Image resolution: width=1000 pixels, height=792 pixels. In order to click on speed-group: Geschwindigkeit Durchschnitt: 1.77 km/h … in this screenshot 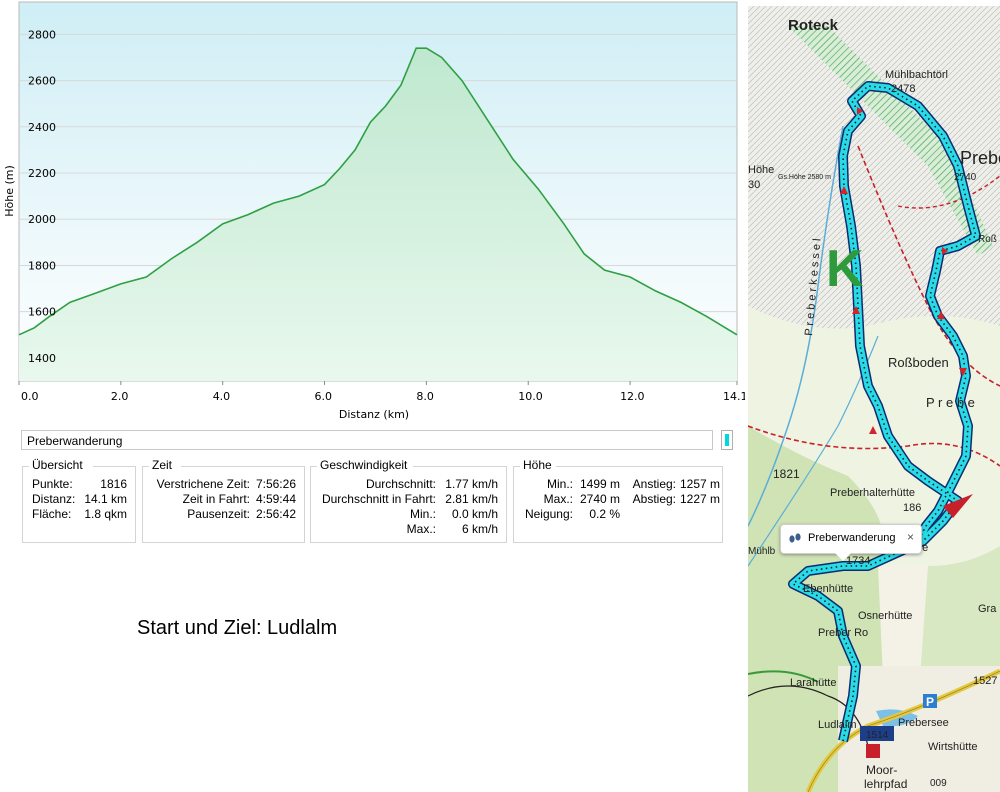, I will do `click(408, 500)`.